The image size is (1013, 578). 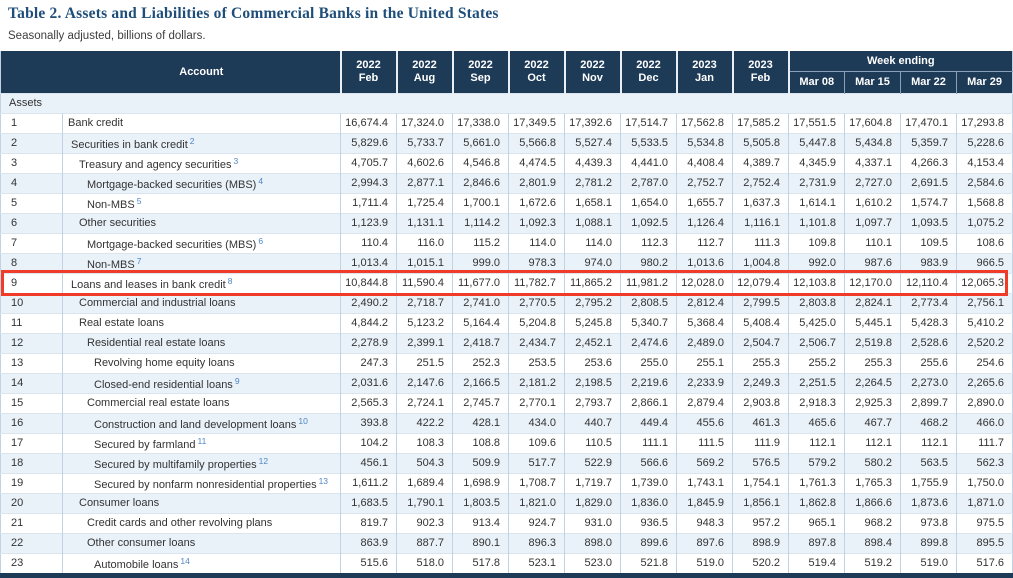 What do you see at coordinates (592, 302) in the screenshot?
I see `value-cell: 2,795.2` at bounding box center [592, 302].